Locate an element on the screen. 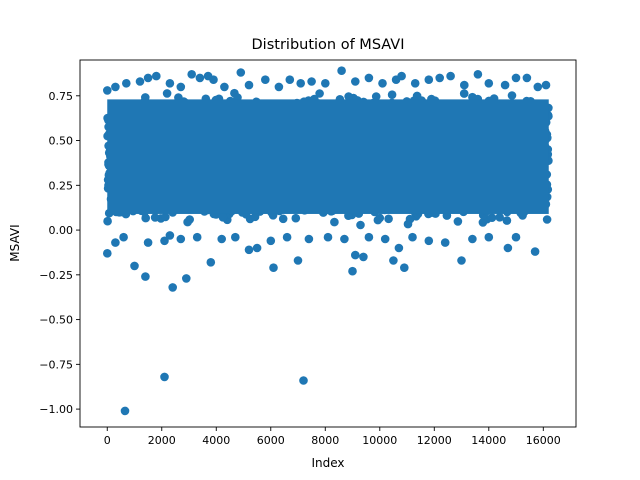 The height and width of the screenshot is (480, 640). chart-title: Distribution of MSAVI is located at coordinates (328, 45).